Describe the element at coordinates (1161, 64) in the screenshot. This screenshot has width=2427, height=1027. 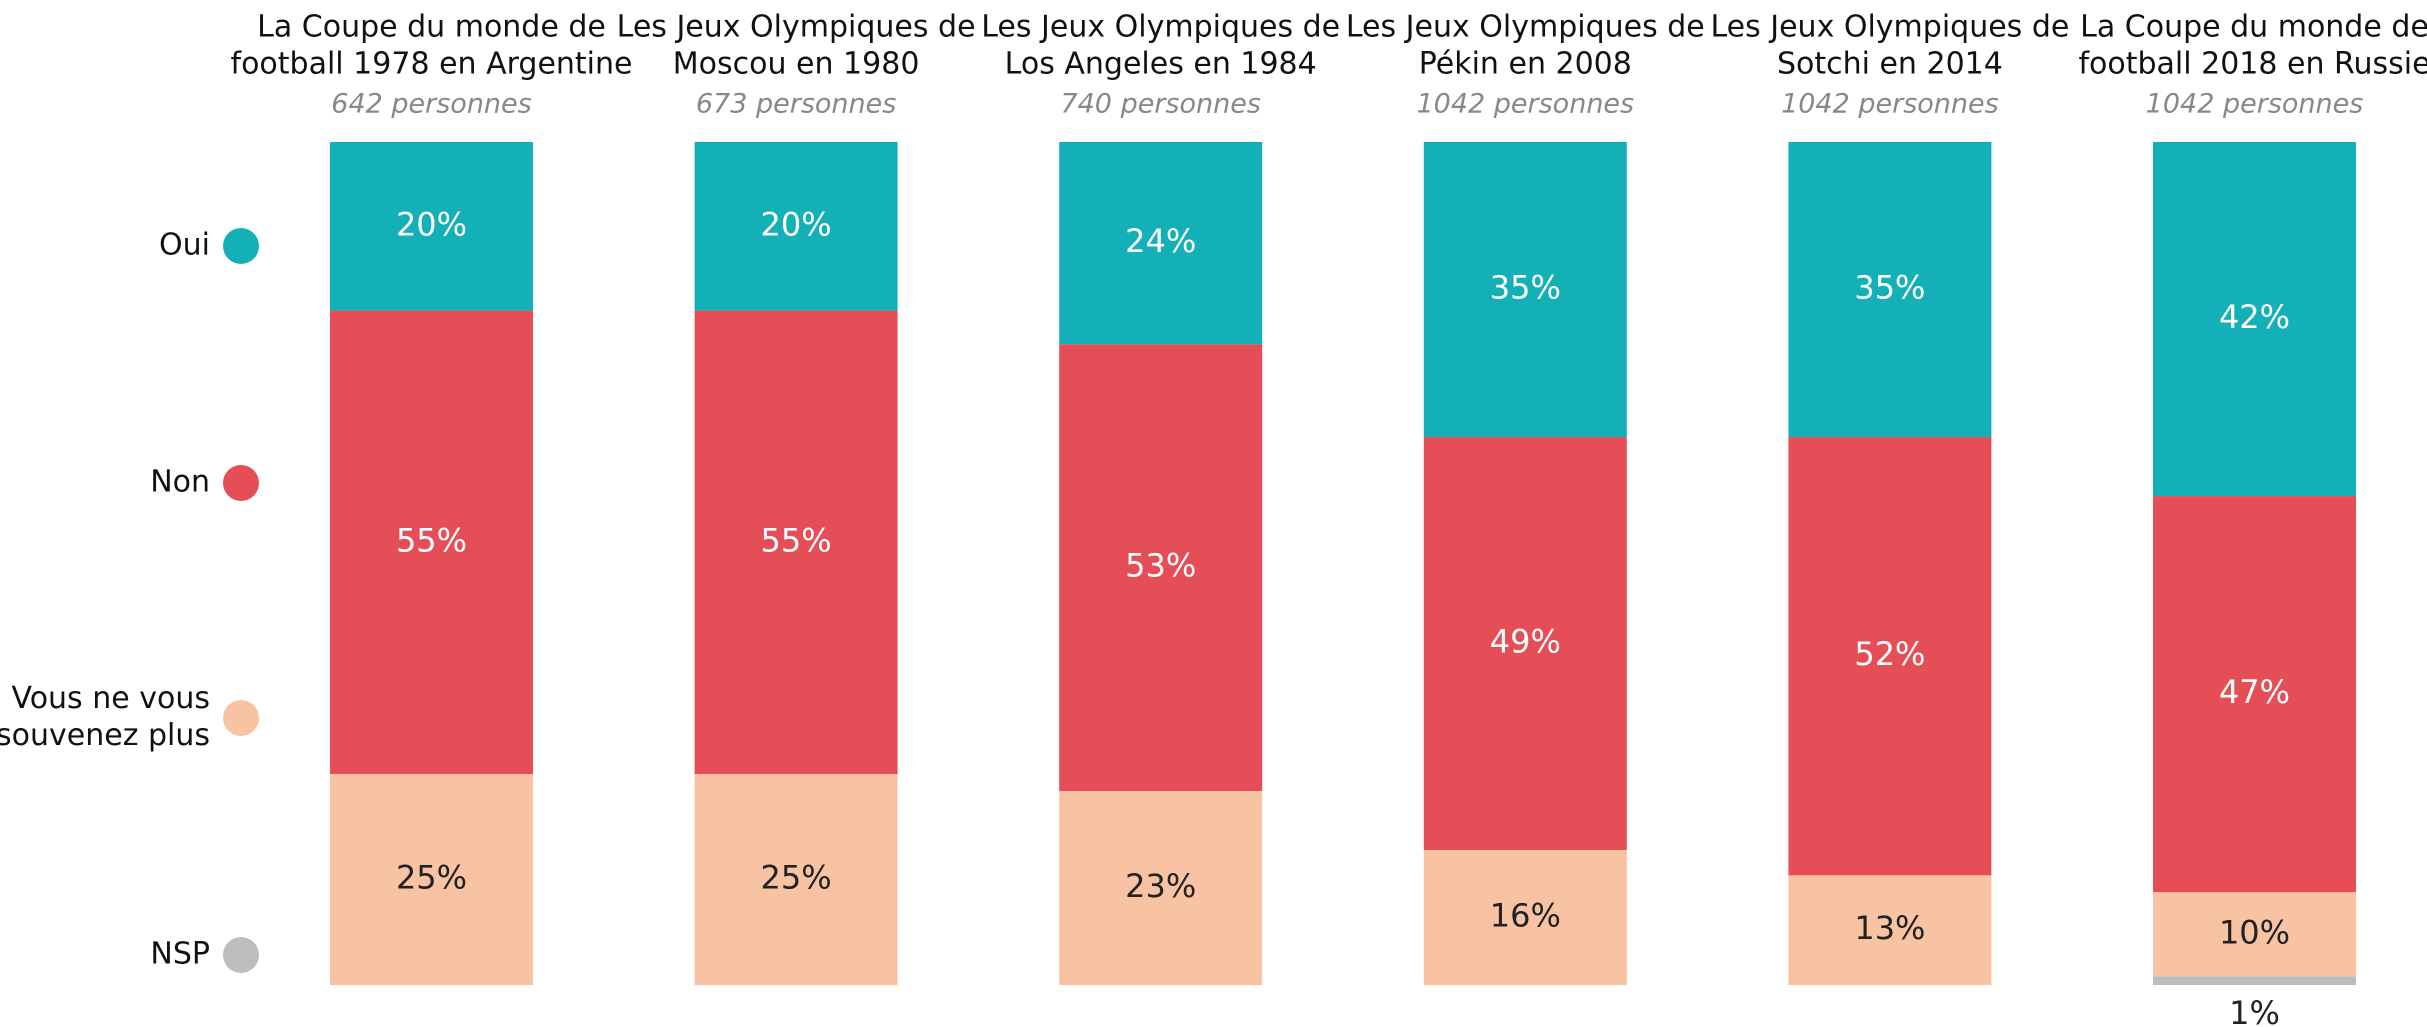
I see `category-label: Los Angeles en 1984` at that location.